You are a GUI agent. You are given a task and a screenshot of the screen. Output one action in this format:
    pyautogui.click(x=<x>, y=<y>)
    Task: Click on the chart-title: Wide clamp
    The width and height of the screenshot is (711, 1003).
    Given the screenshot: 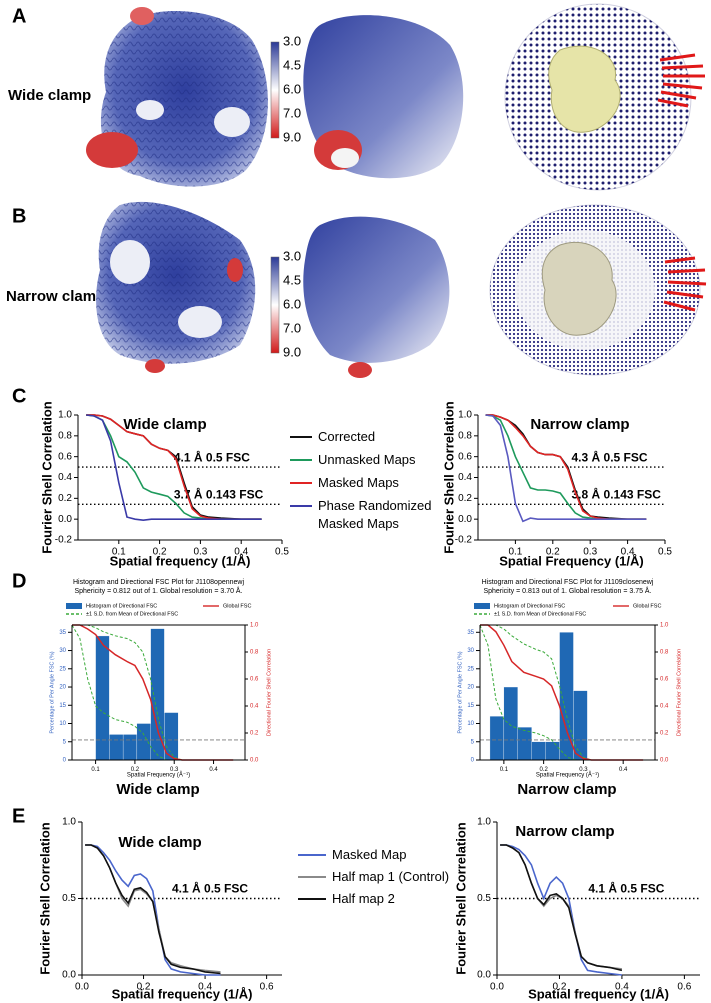 What is the action you would take?
    pyautogui.click(x=159, y=842)
    